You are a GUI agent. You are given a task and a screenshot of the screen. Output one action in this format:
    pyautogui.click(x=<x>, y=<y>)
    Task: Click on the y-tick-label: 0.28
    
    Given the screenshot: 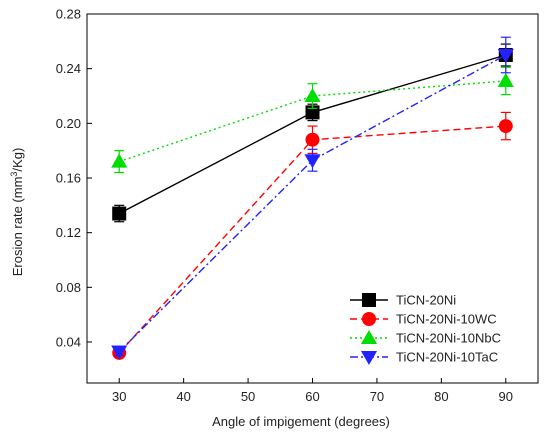 What is the action you would take?
    pyautogui.click(x=68, y=14)
    